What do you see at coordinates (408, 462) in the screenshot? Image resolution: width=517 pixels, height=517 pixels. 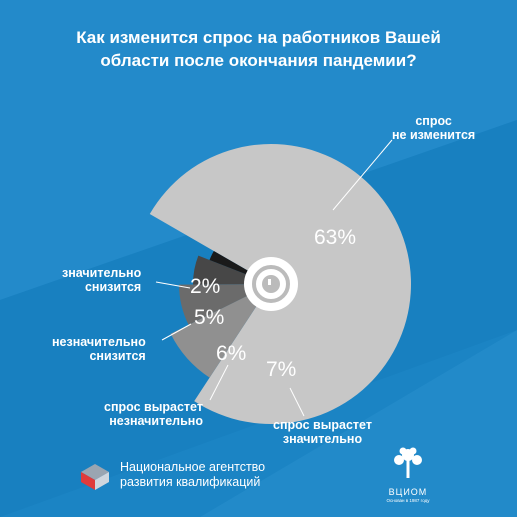 I see `tree-logo-icon` at bounding box center [408, 462].